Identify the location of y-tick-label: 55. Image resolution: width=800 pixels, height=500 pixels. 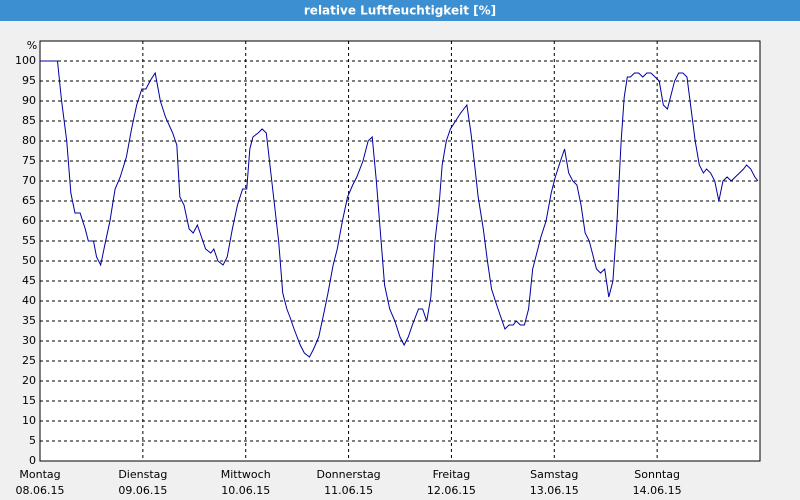
(29, 240).